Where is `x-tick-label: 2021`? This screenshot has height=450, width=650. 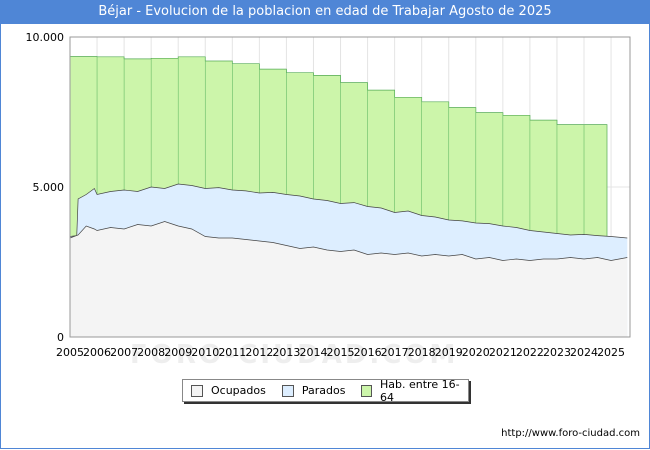
x-tick-label: 2021 is located at coordinates (503, 352).